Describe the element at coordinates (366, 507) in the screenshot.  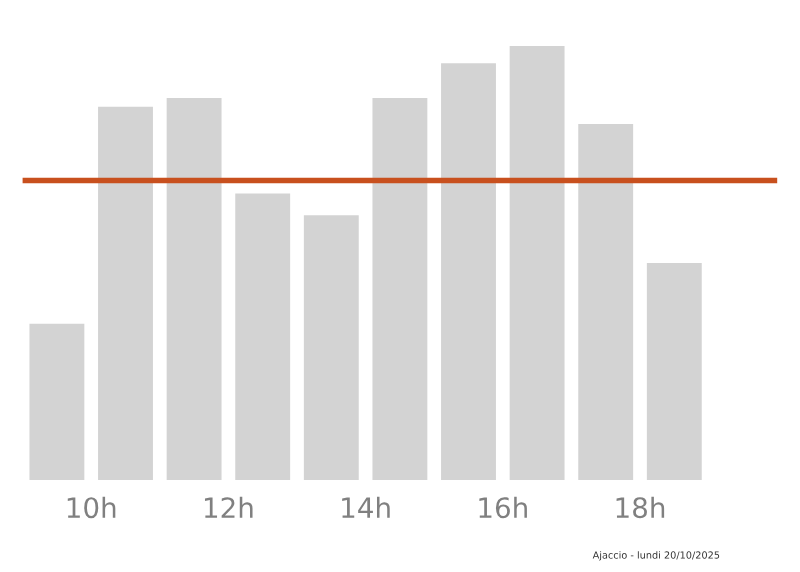
I see `x-tick-label: 14h` at that location.